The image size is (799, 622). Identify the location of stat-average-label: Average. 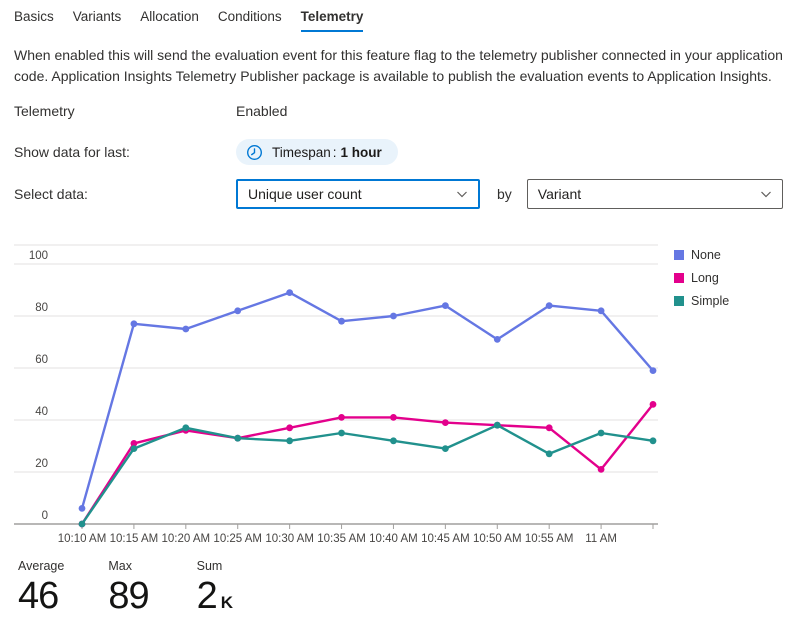
(41, 566).